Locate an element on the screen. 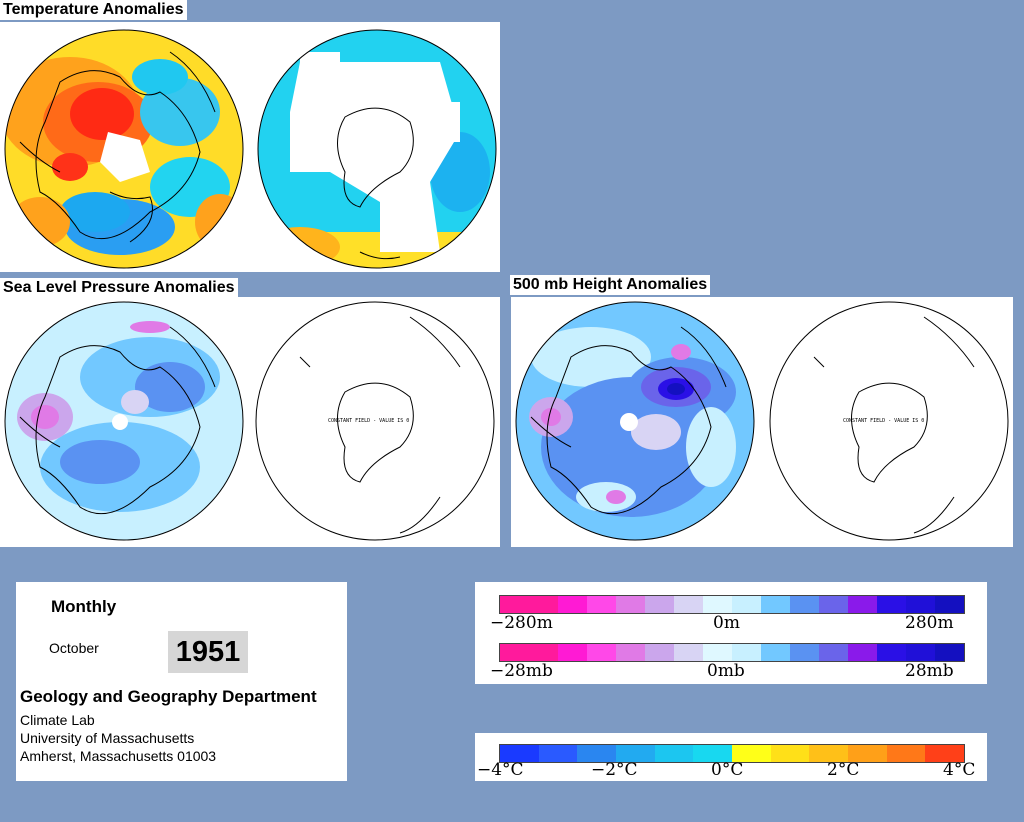 Image resolution: width=1024 pixels, height=822 pixels. temp-label-0: −4°C is located at coordinates (500, 770).